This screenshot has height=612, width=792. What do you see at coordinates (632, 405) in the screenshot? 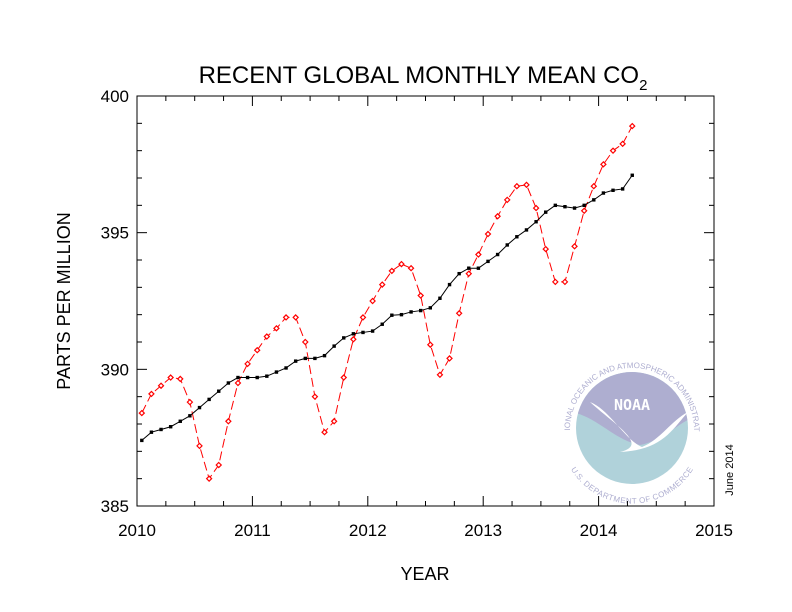
I see `noaa-logo-text: NOAA` at bounding box center [632, 405].